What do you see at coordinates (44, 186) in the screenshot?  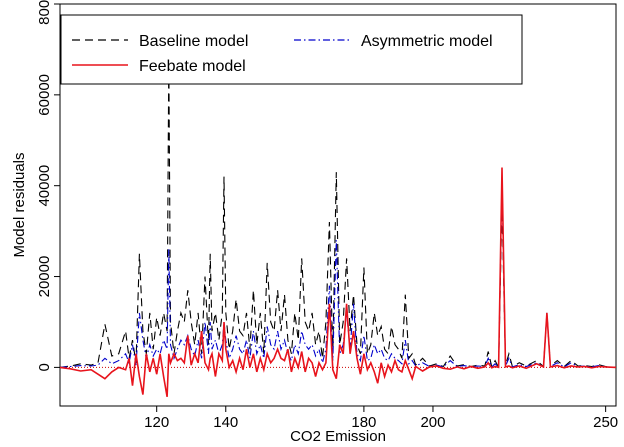 I see `y-tick-label: 40000` at bounding box center [44, 186].